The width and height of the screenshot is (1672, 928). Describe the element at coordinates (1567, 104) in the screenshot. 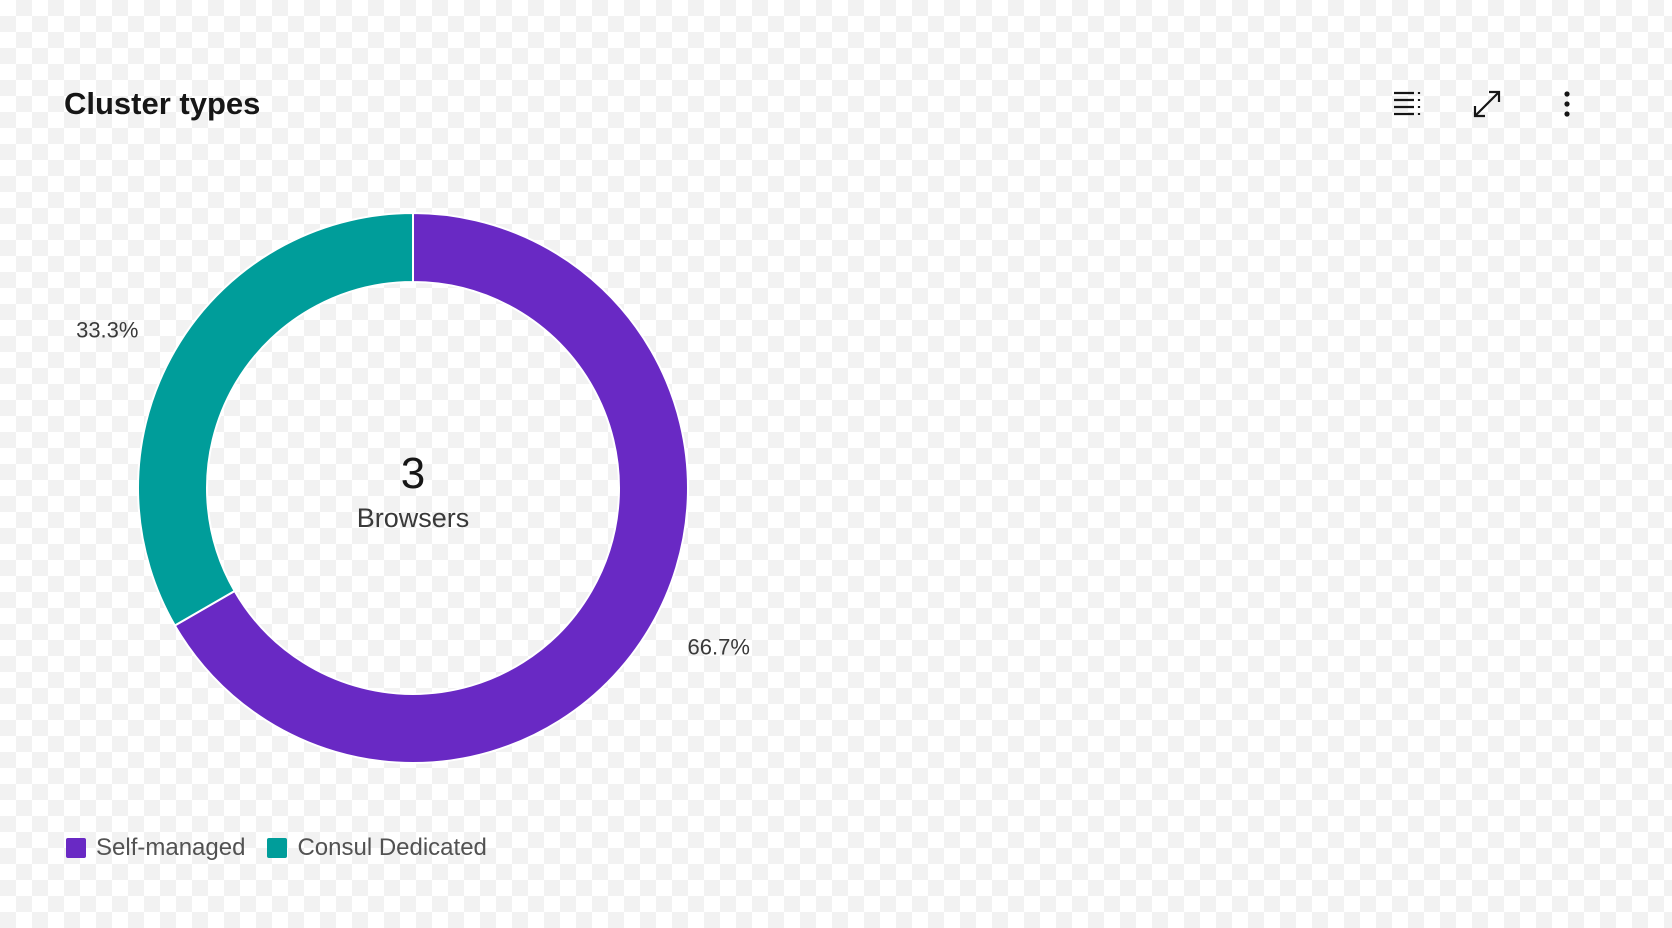

I see `overflow-menu-vertical-icon` at that location.